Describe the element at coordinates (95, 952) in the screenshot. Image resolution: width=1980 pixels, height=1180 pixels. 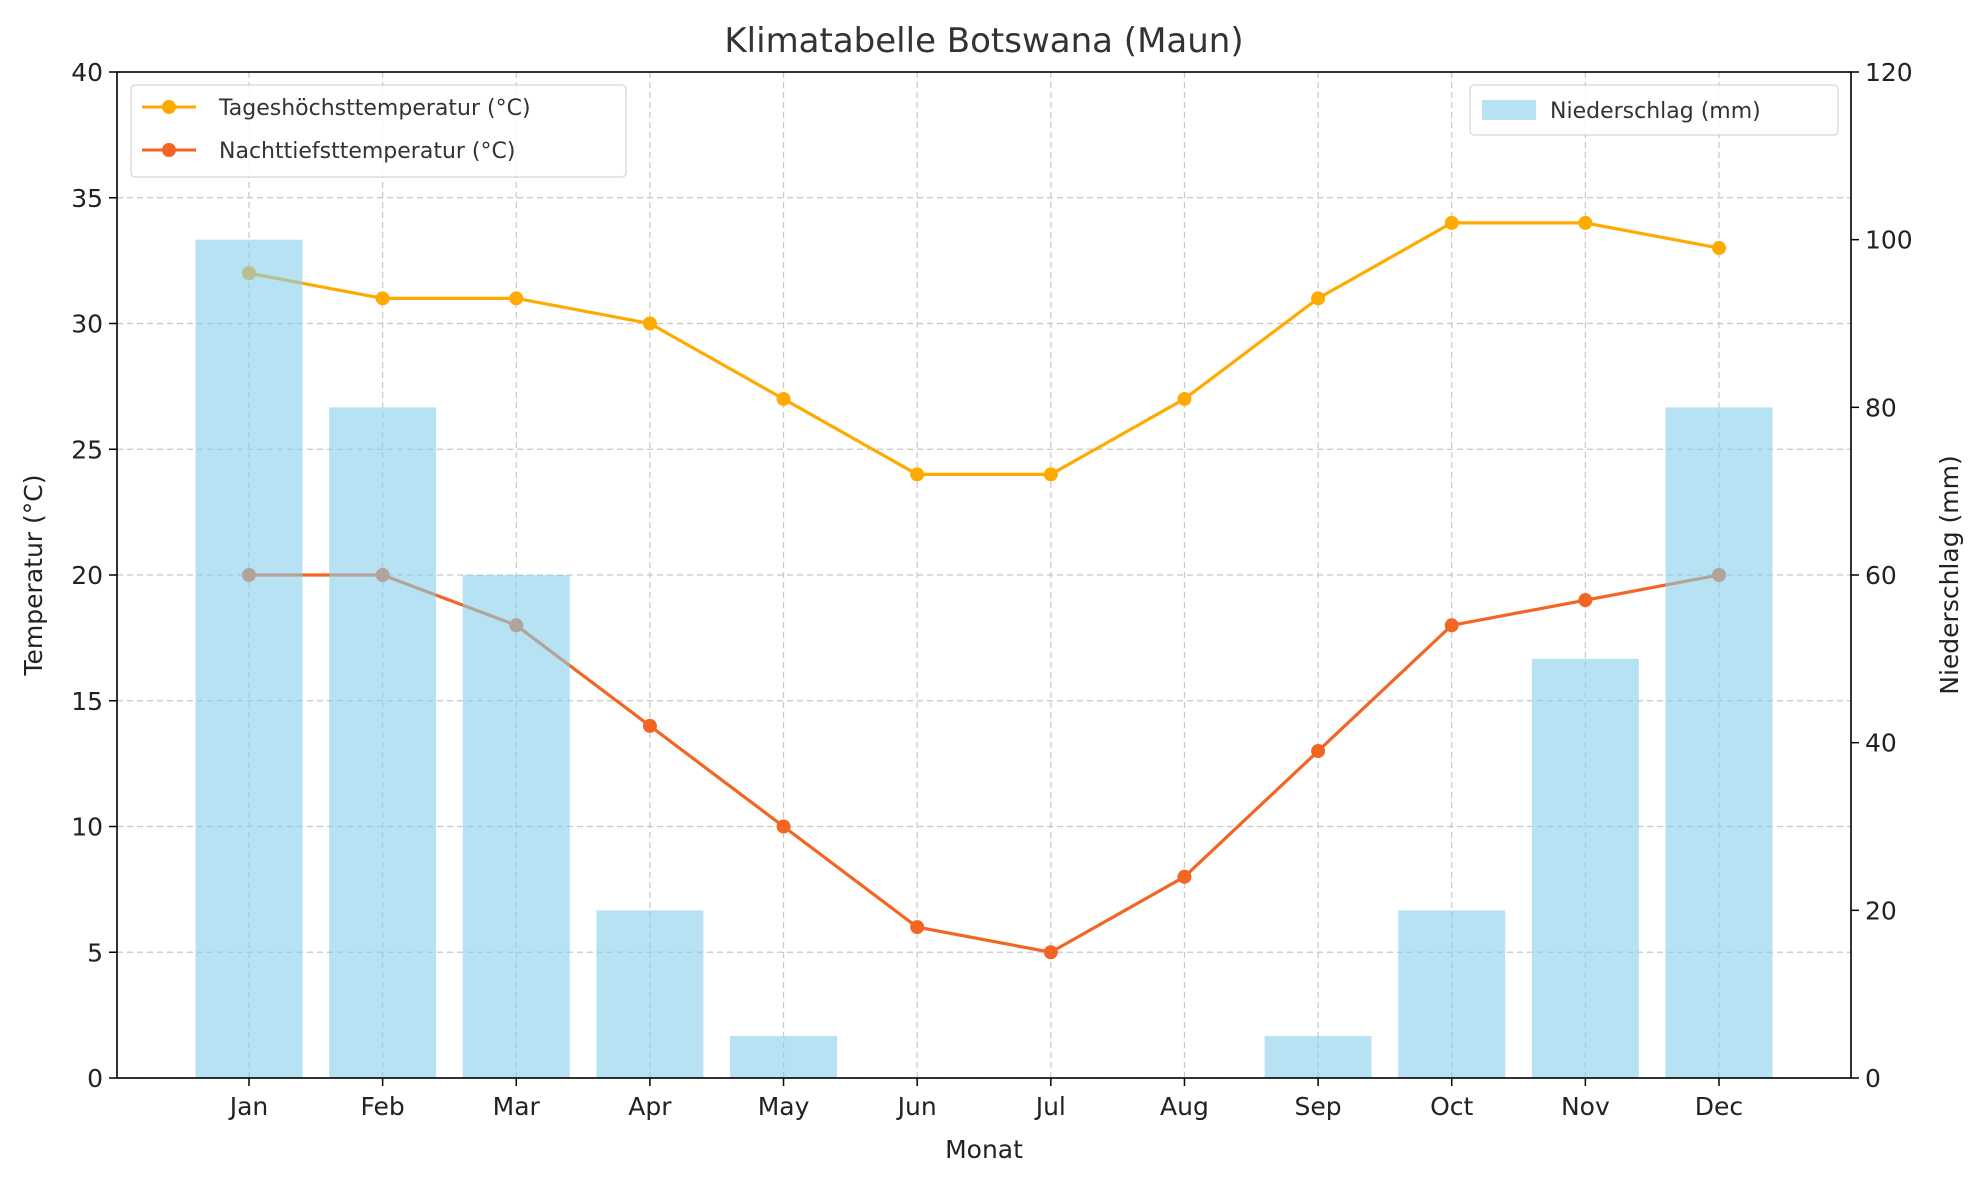
I see `y-tick-label-left: 5` at that location.